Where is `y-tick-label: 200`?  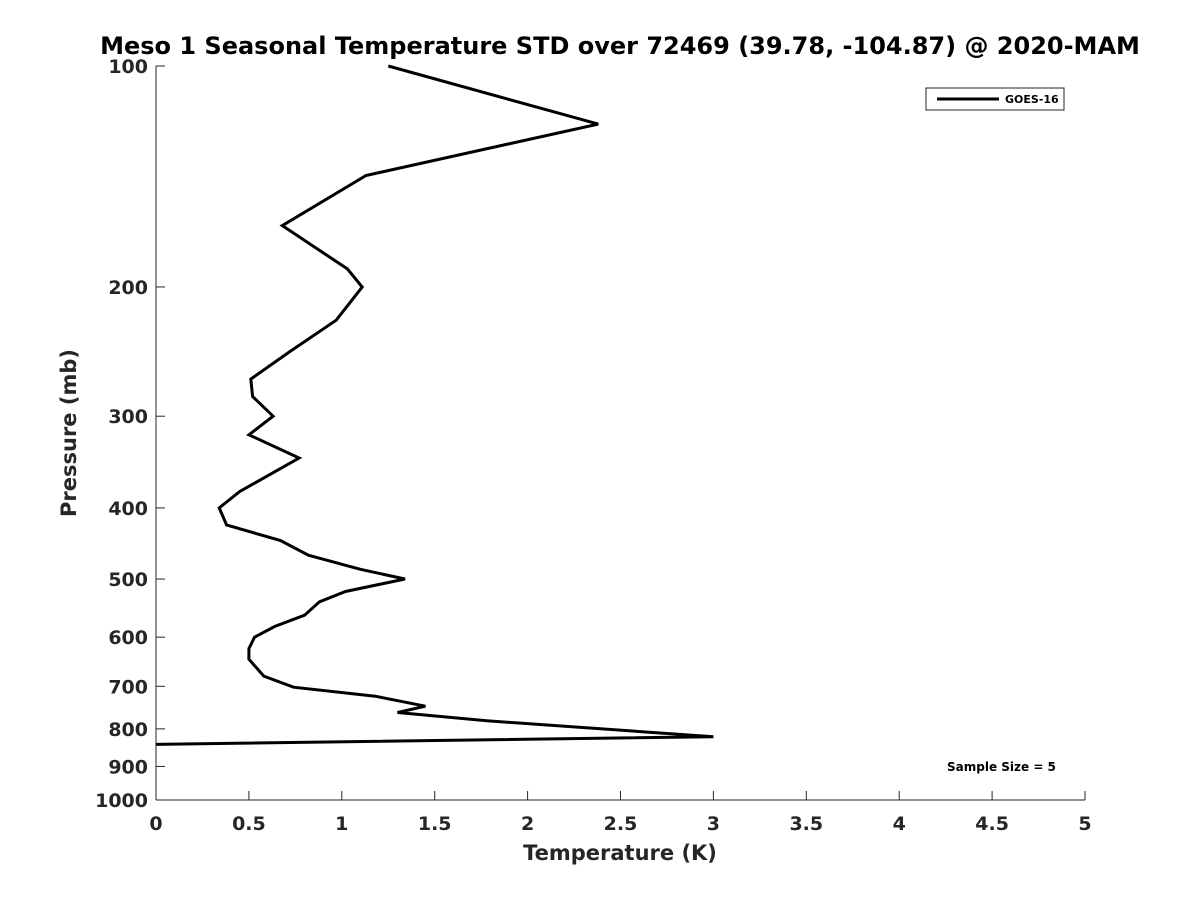
y-tick-label: 200 is located at coordinates (128, 288).